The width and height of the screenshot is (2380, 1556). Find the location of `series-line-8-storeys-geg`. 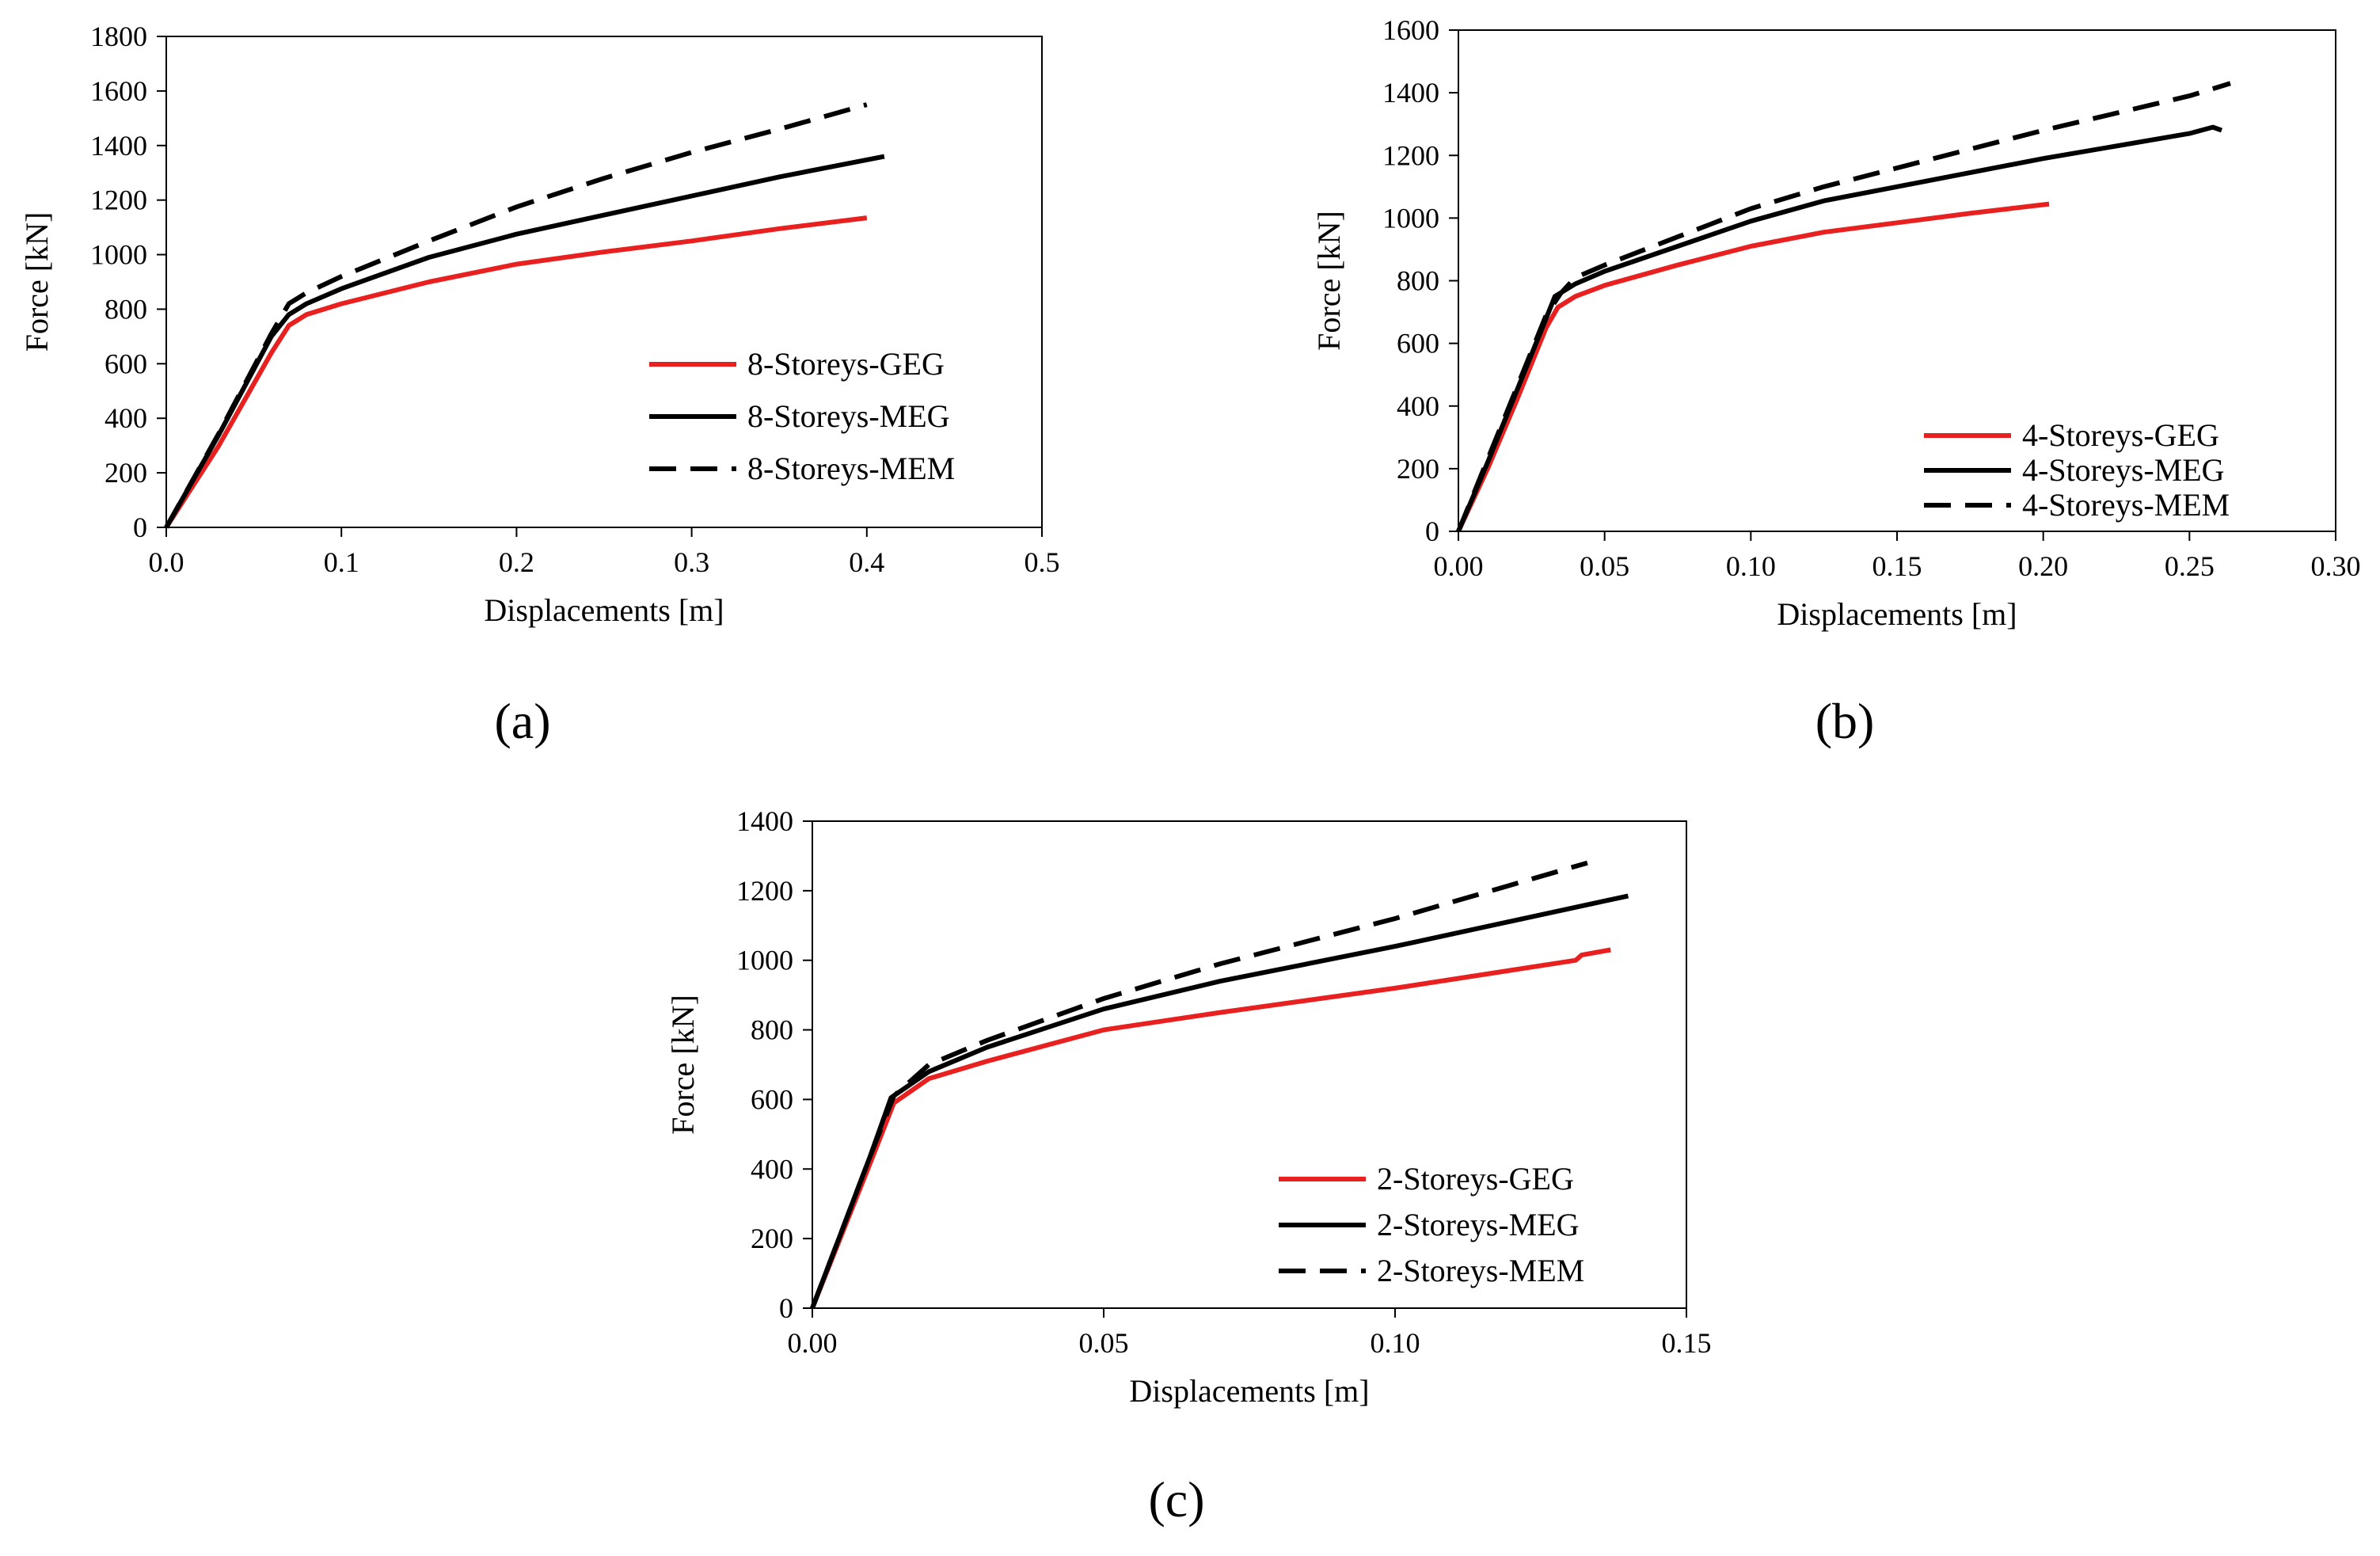

series-line-8-storeys-geg is located at coordinates (516, 372).